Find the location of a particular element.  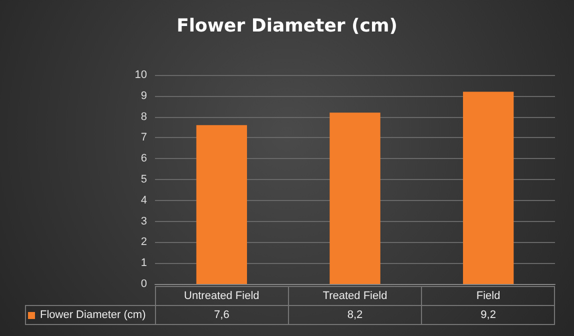

y-tick-label: 4 is located at coordinates (143, 200).